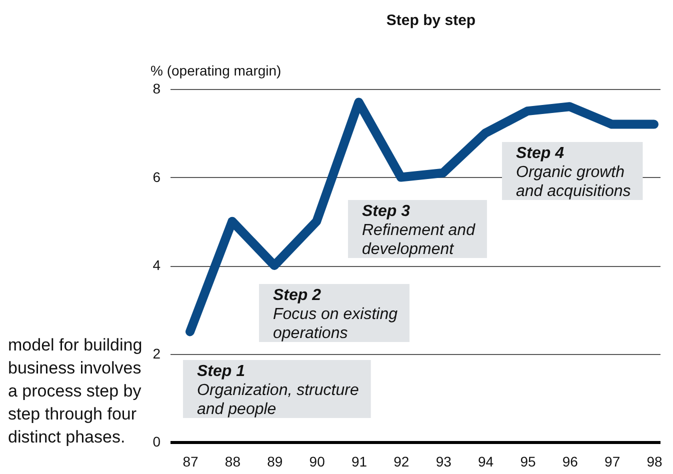 The width and height of the screenshot is (673, 474). Describe the element at coordinates (431, 20) in the screenshot. I see `chart-title: Step by step` at that location.